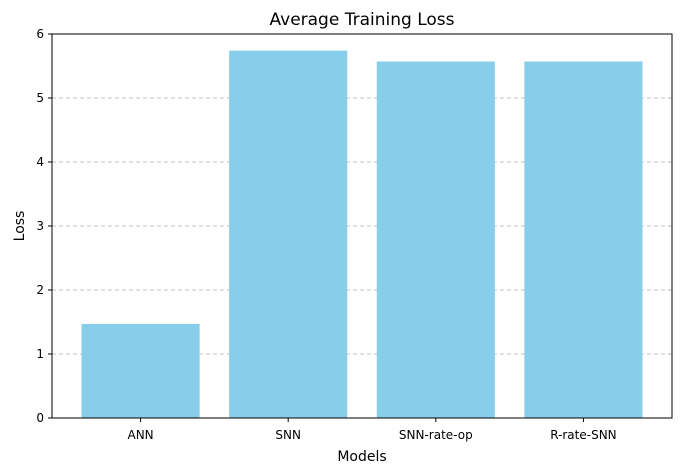 This screenshot has height=475, width=682. What do you see at coordinates (436, 435) in the screenshot?
I see `x-tick-label: SNN-rate-op` at bounding box center [436, 435].